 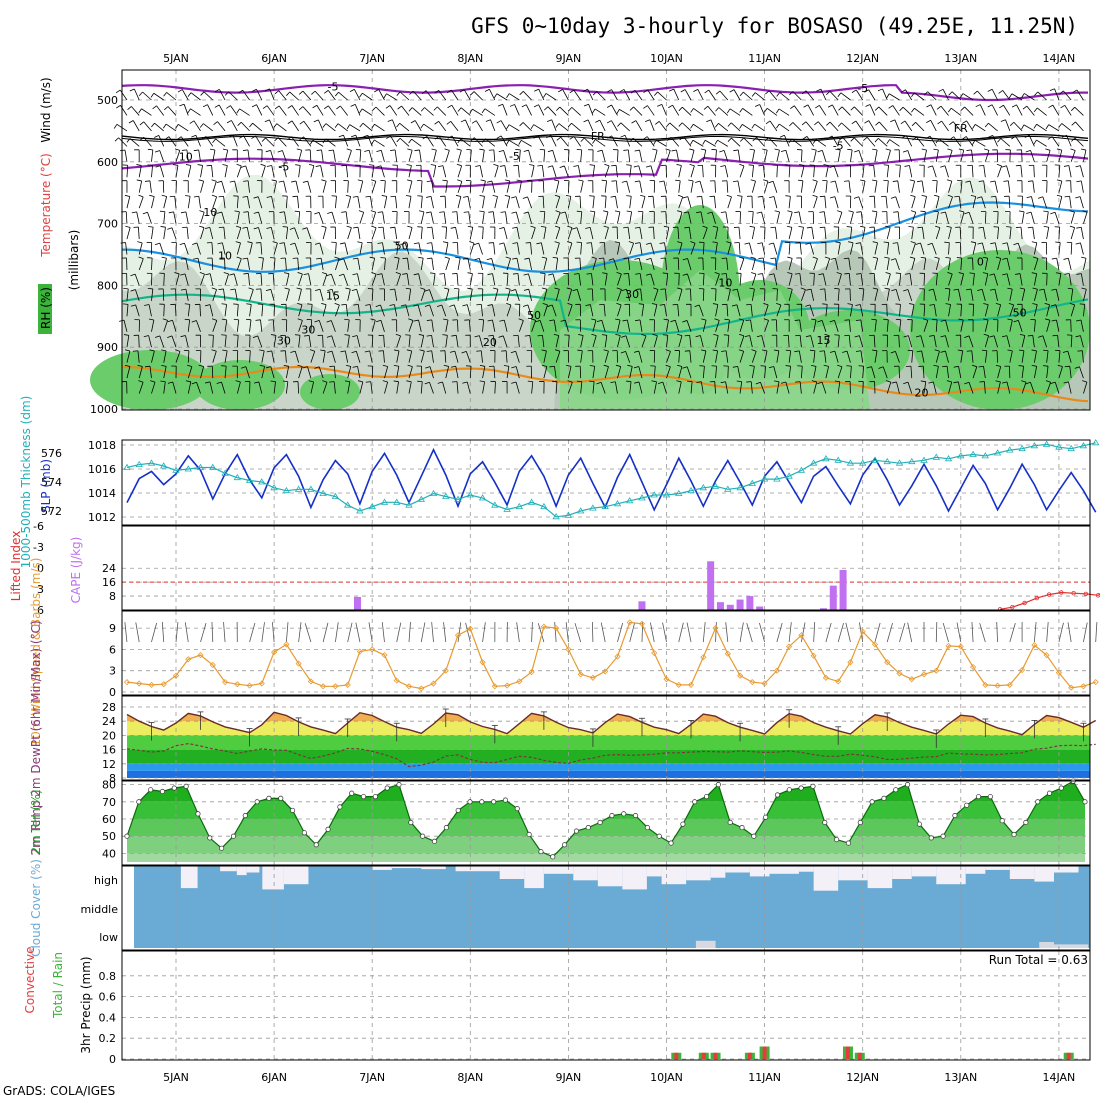 What do you see at coordinates (51, 511) in the screenshot?
I see `thickness-tick: 572` at bounding box center [51, 511].